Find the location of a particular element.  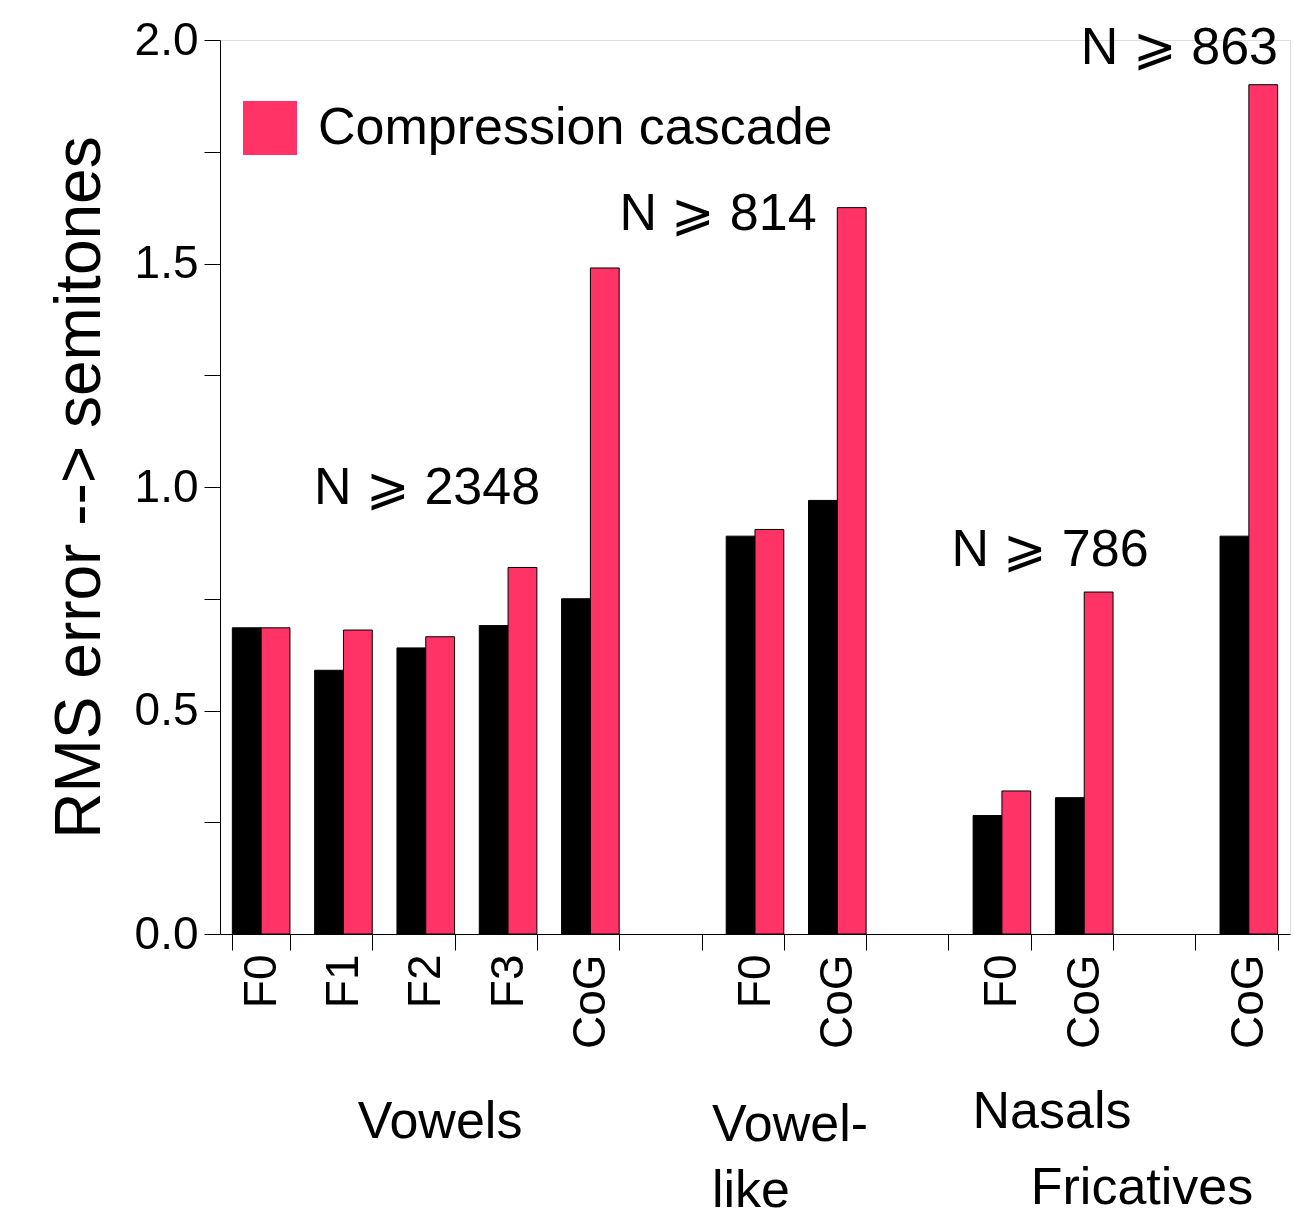

annotation: N ⩾ 786 is located at coordinates (1050, 548).